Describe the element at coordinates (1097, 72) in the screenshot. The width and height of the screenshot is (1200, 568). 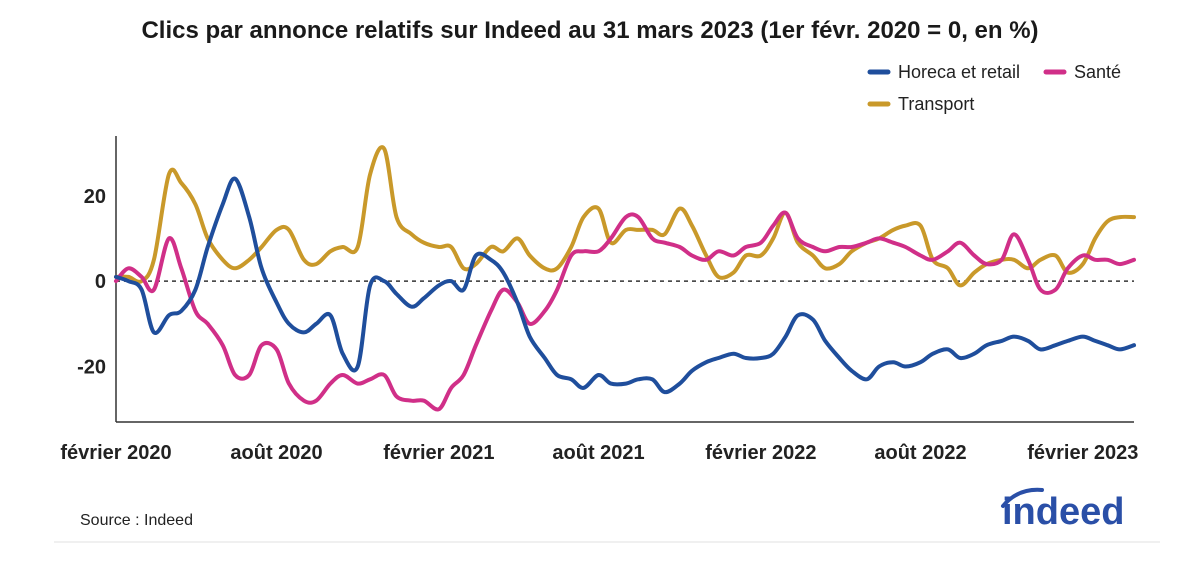
I see `legend-label-sant: Santé` at that location.